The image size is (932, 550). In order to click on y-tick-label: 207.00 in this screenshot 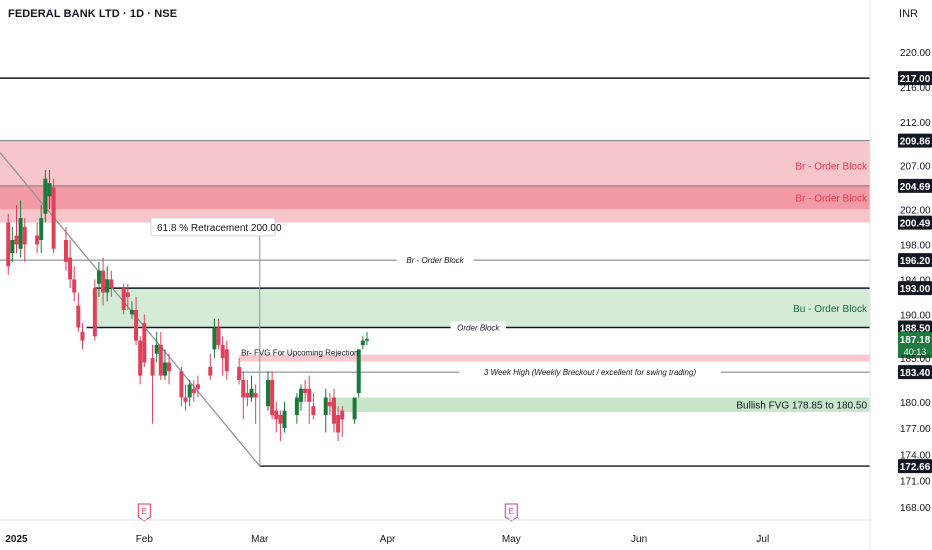, I will do `click(915, 167)`.